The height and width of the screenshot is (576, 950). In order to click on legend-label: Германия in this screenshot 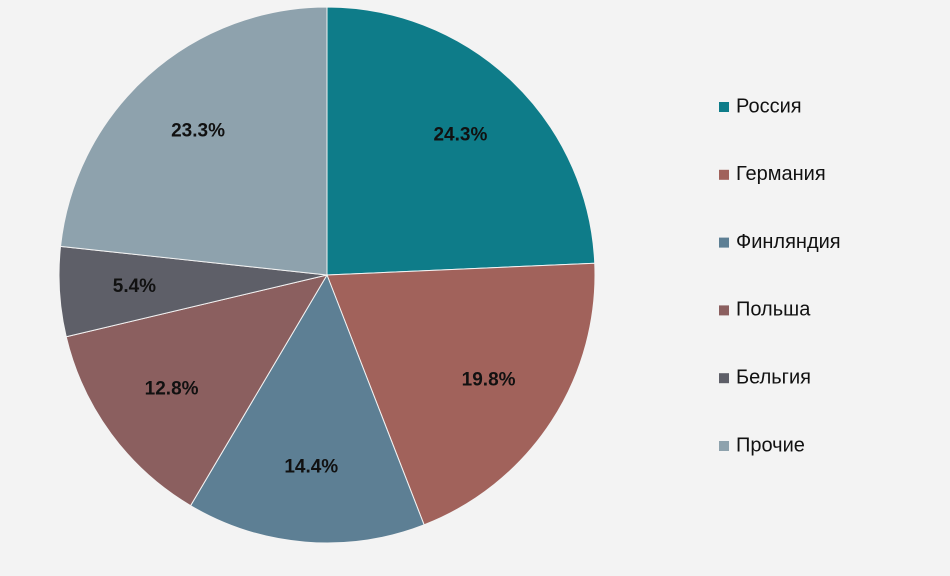, I will do `click(781, 174)`.